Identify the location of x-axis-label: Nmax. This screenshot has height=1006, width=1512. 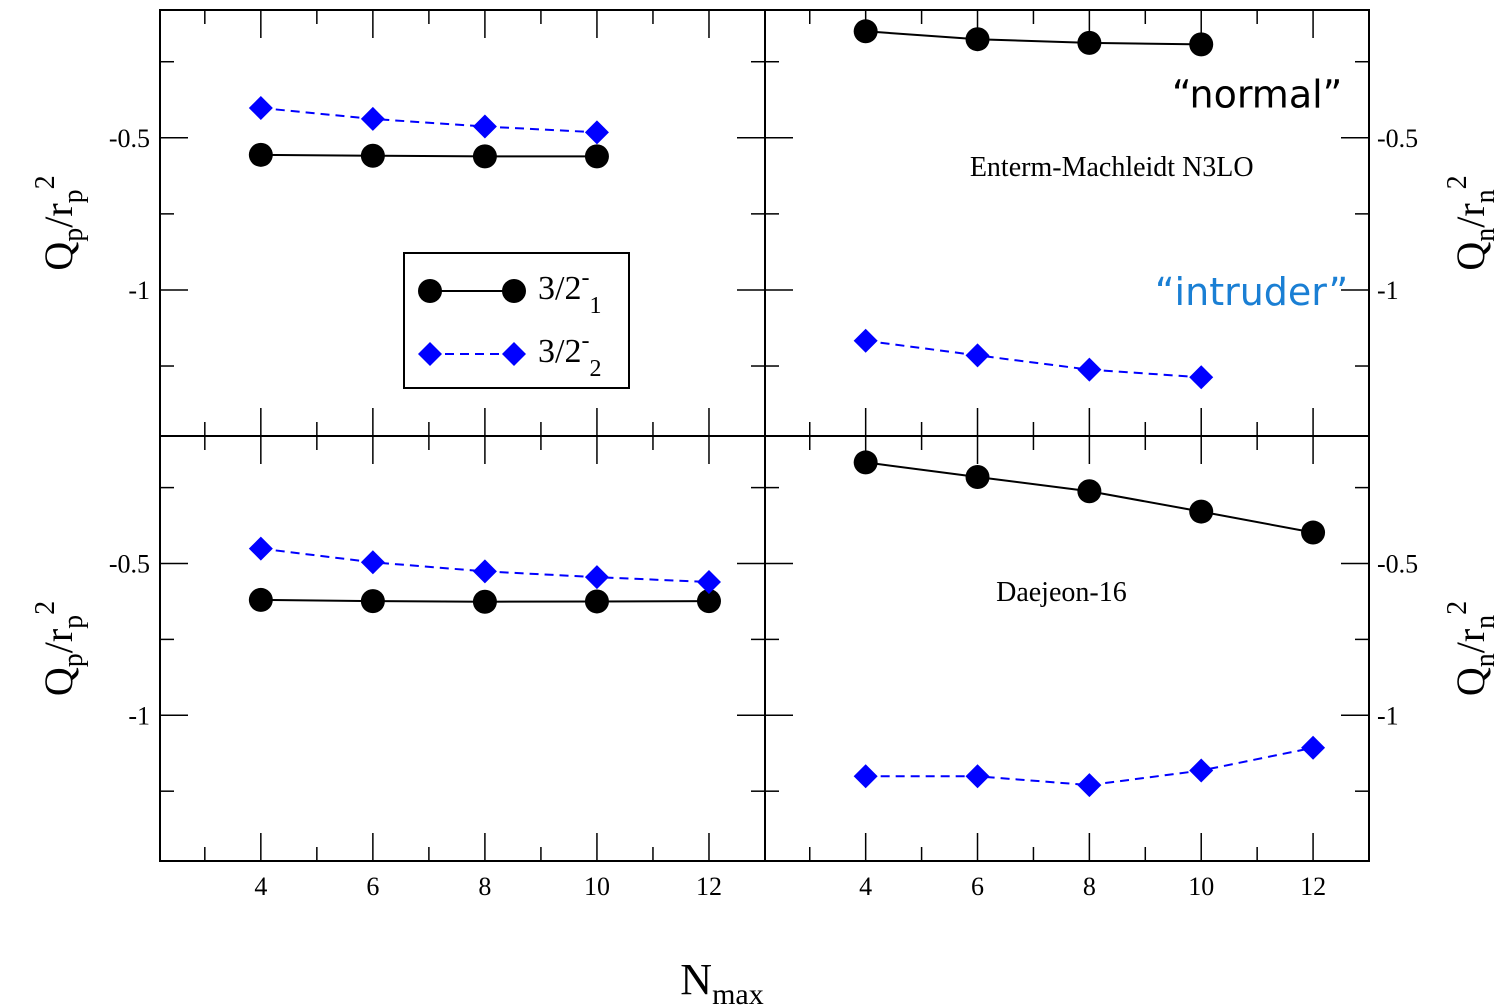
(721, 980).